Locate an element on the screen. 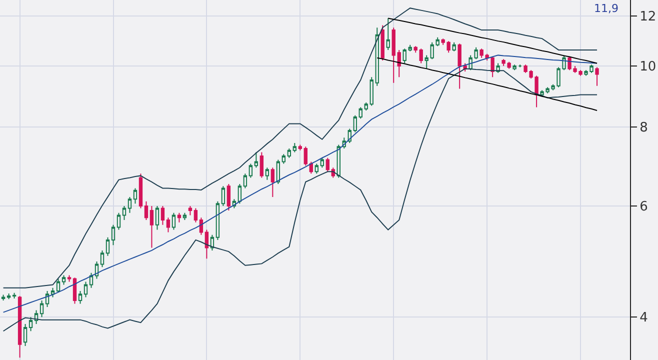  y-tick-label: 6 is located at coordinates (644, 206).